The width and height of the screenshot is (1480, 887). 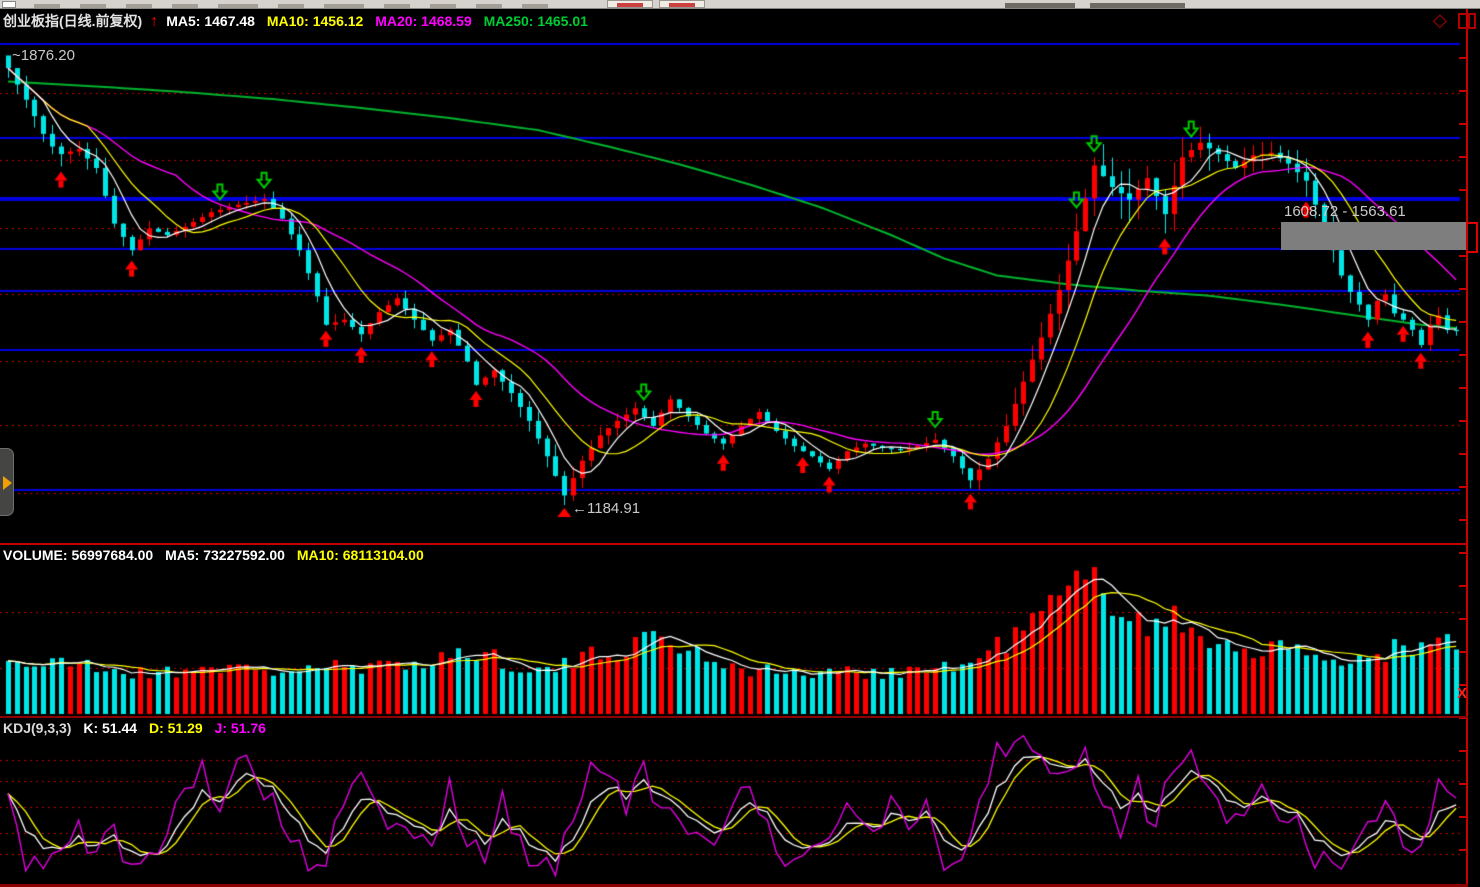 I want to click on volume-value: VOLUME: 56997684.00, so click(x=78, y=555).